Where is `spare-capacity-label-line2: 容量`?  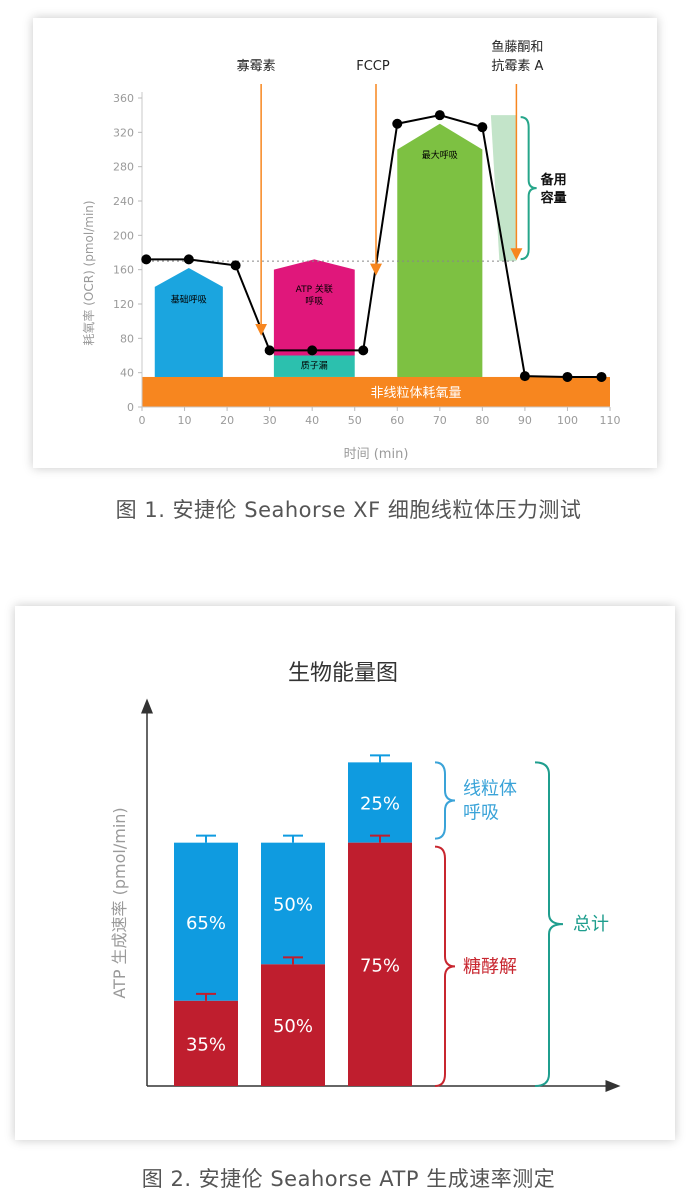
spare-capacity-label-line2: 容量 is located at coordinates (553, 198).